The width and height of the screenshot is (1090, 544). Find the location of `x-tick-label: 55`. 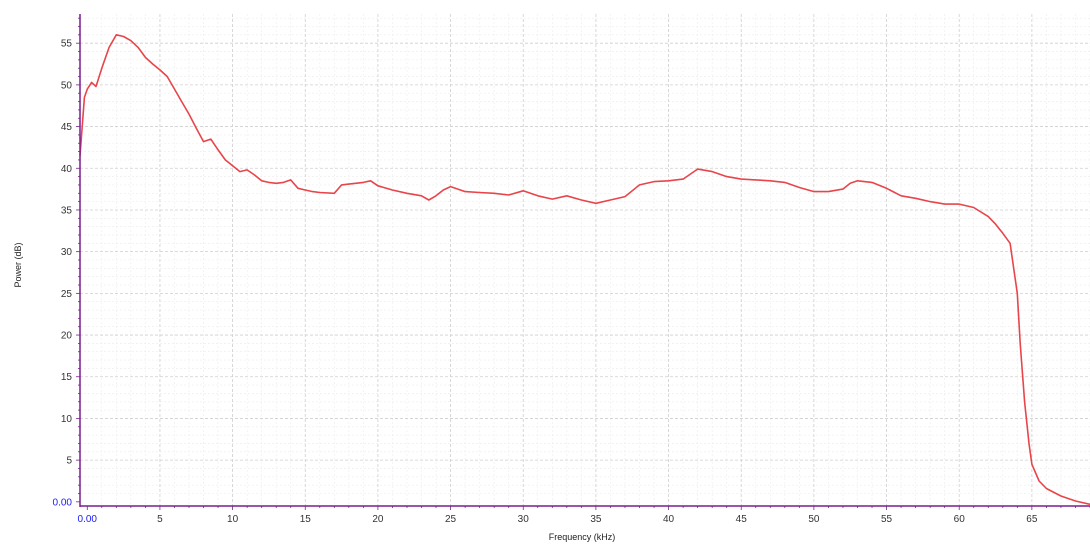

x-tick-label: 55 is located at coordinates (887, 519).